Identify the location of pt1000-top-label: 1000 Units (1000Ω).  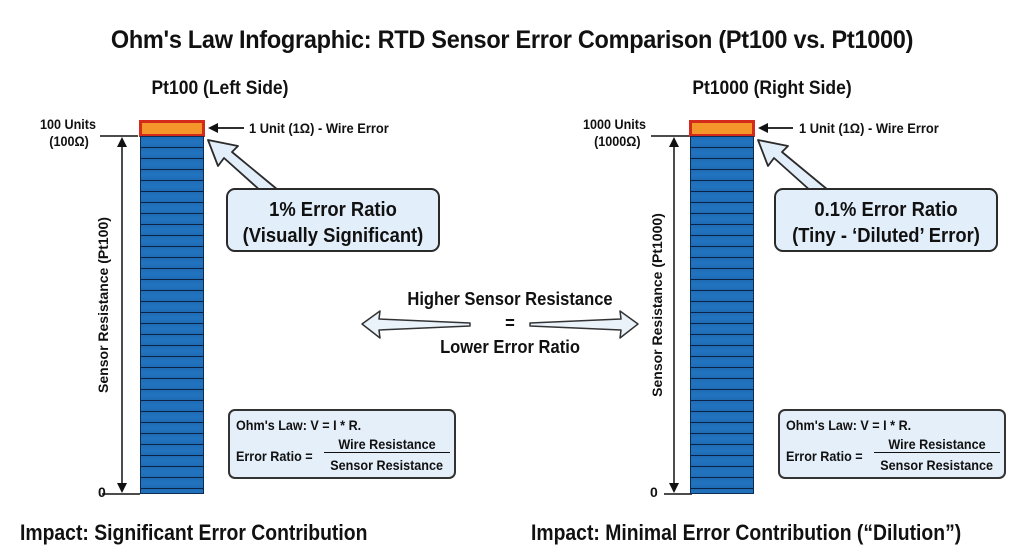
(607, 133).